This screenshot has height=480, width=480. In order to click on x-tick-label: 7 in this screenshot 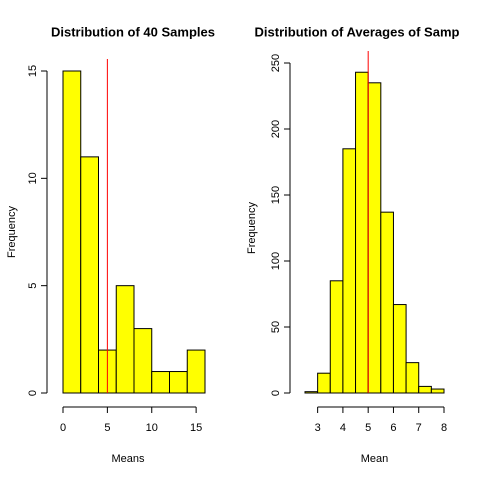, I will do `click(419, 428)`.